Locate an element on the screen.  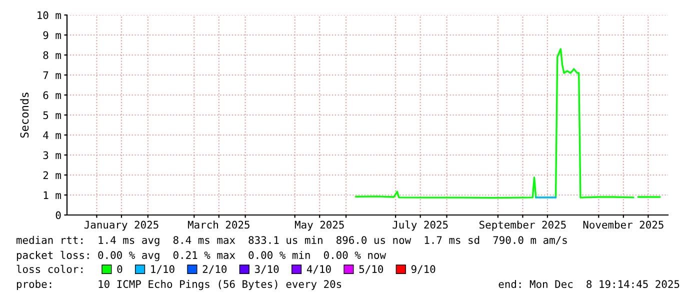
y-axis-title: Seconds is located at coordinates (24, 115).